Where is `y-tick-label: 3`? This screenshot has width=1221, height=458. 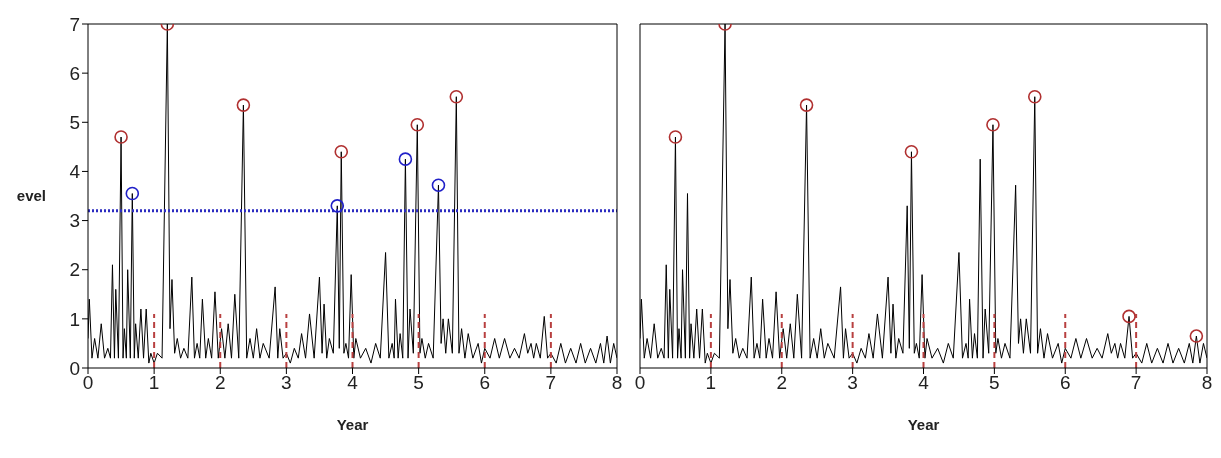 y-tick-label: 3 is located at coordinates (74, 221).